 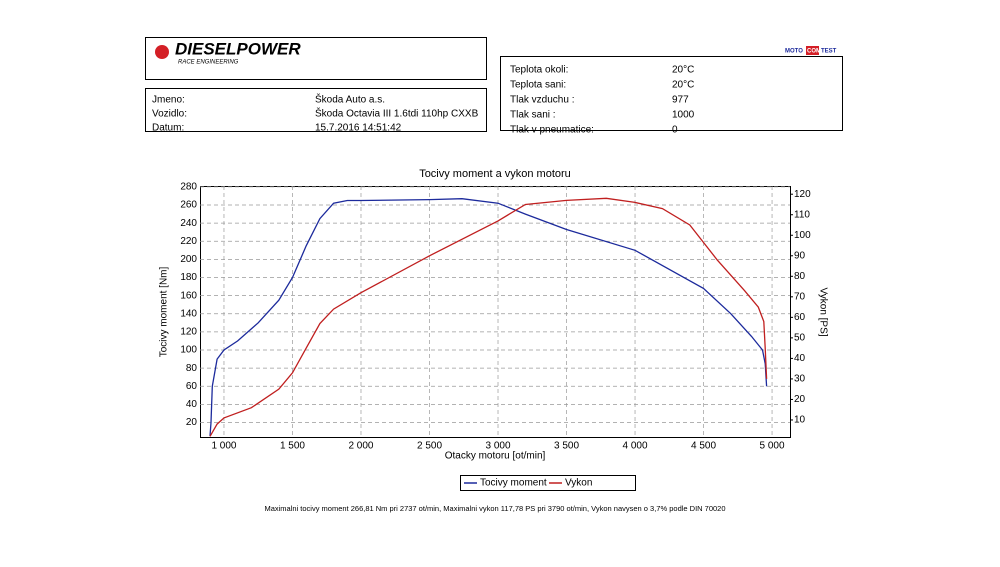 What do you see at coordinates (548, 483) in the screenshot?
I see `legend` at bounding box center [548, 483].